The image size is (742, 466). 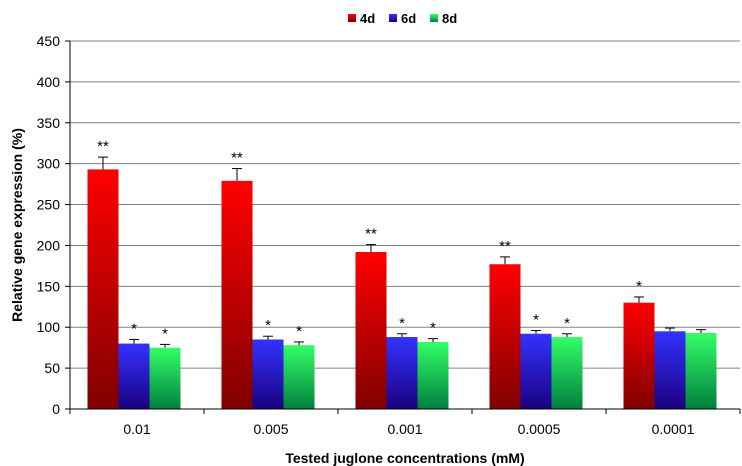 I want to click on legend-swatch-4d, so click(x=352, y=18).